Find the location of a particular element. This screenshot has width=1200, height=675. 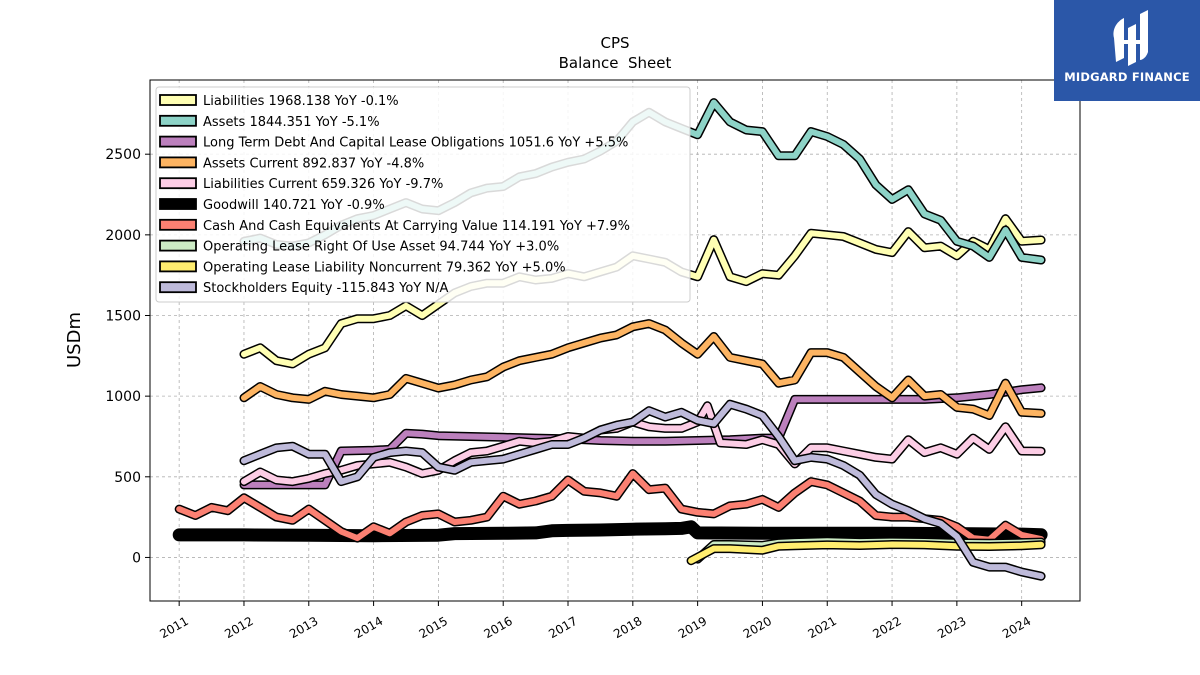

x-tick-label: 2022 is located at coordinates (886, 627).